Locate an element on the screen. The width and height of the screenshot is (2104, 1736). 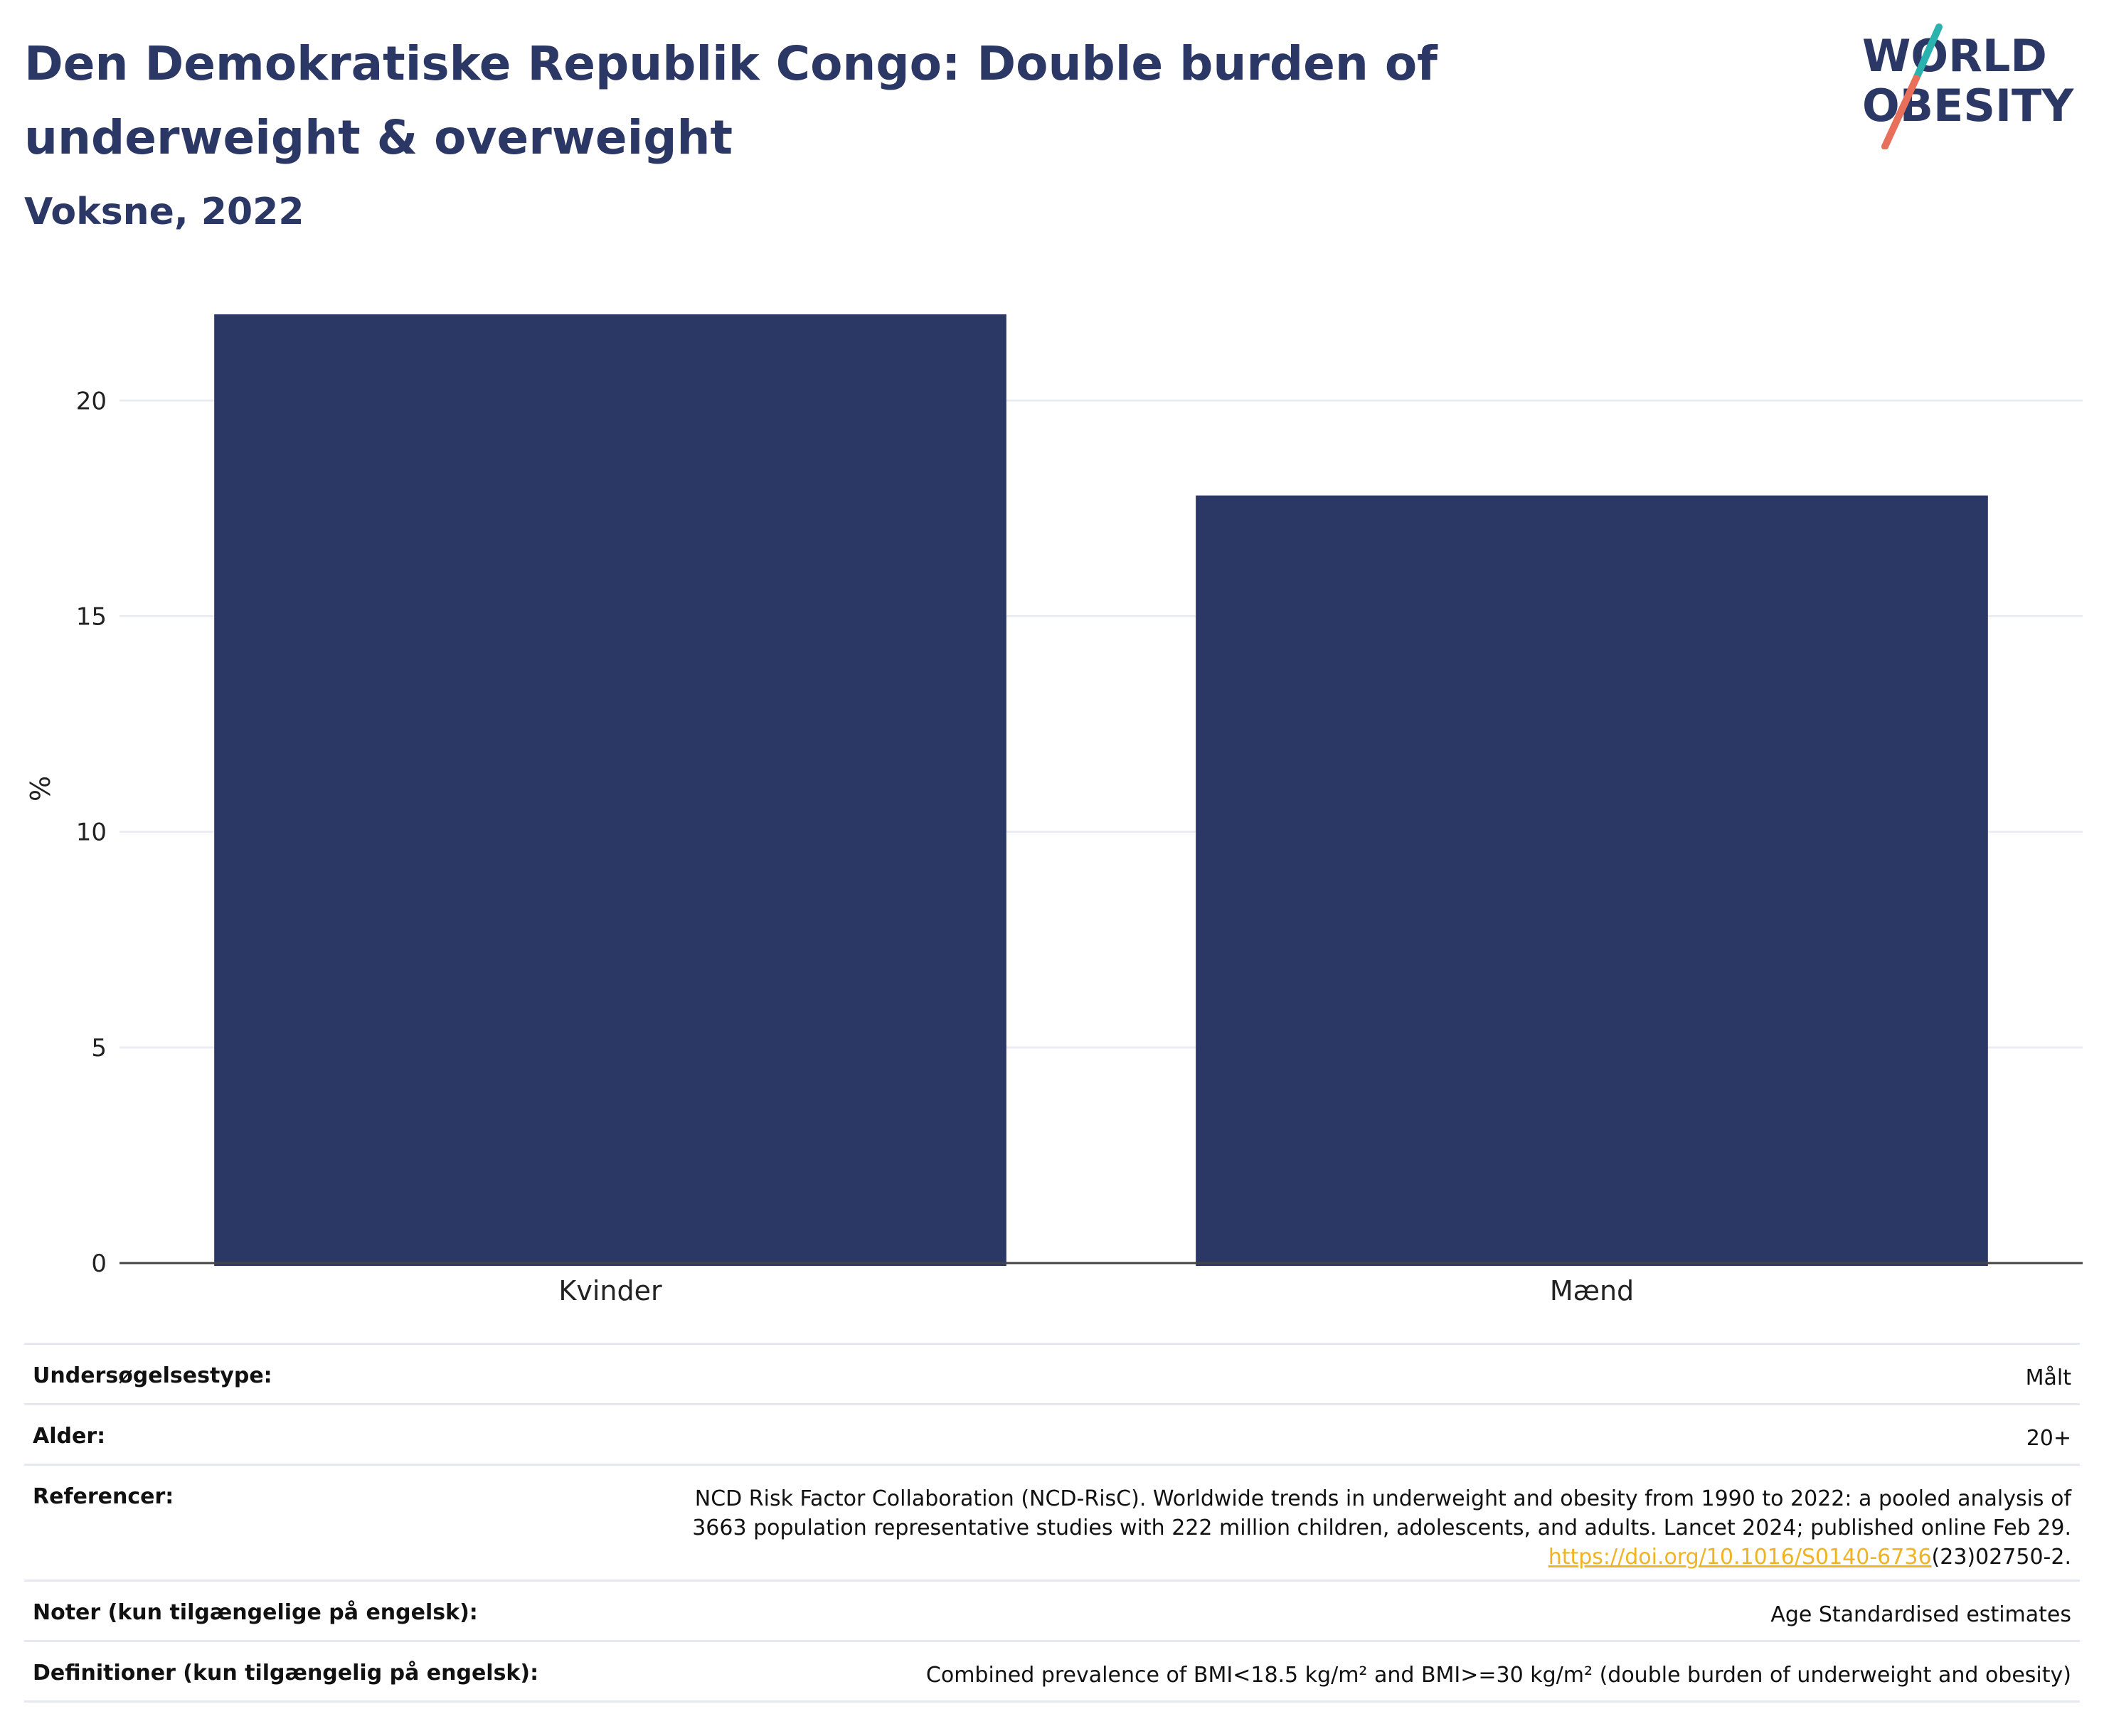
y-tick-label: 0 is located at coordinates (99, 1264).